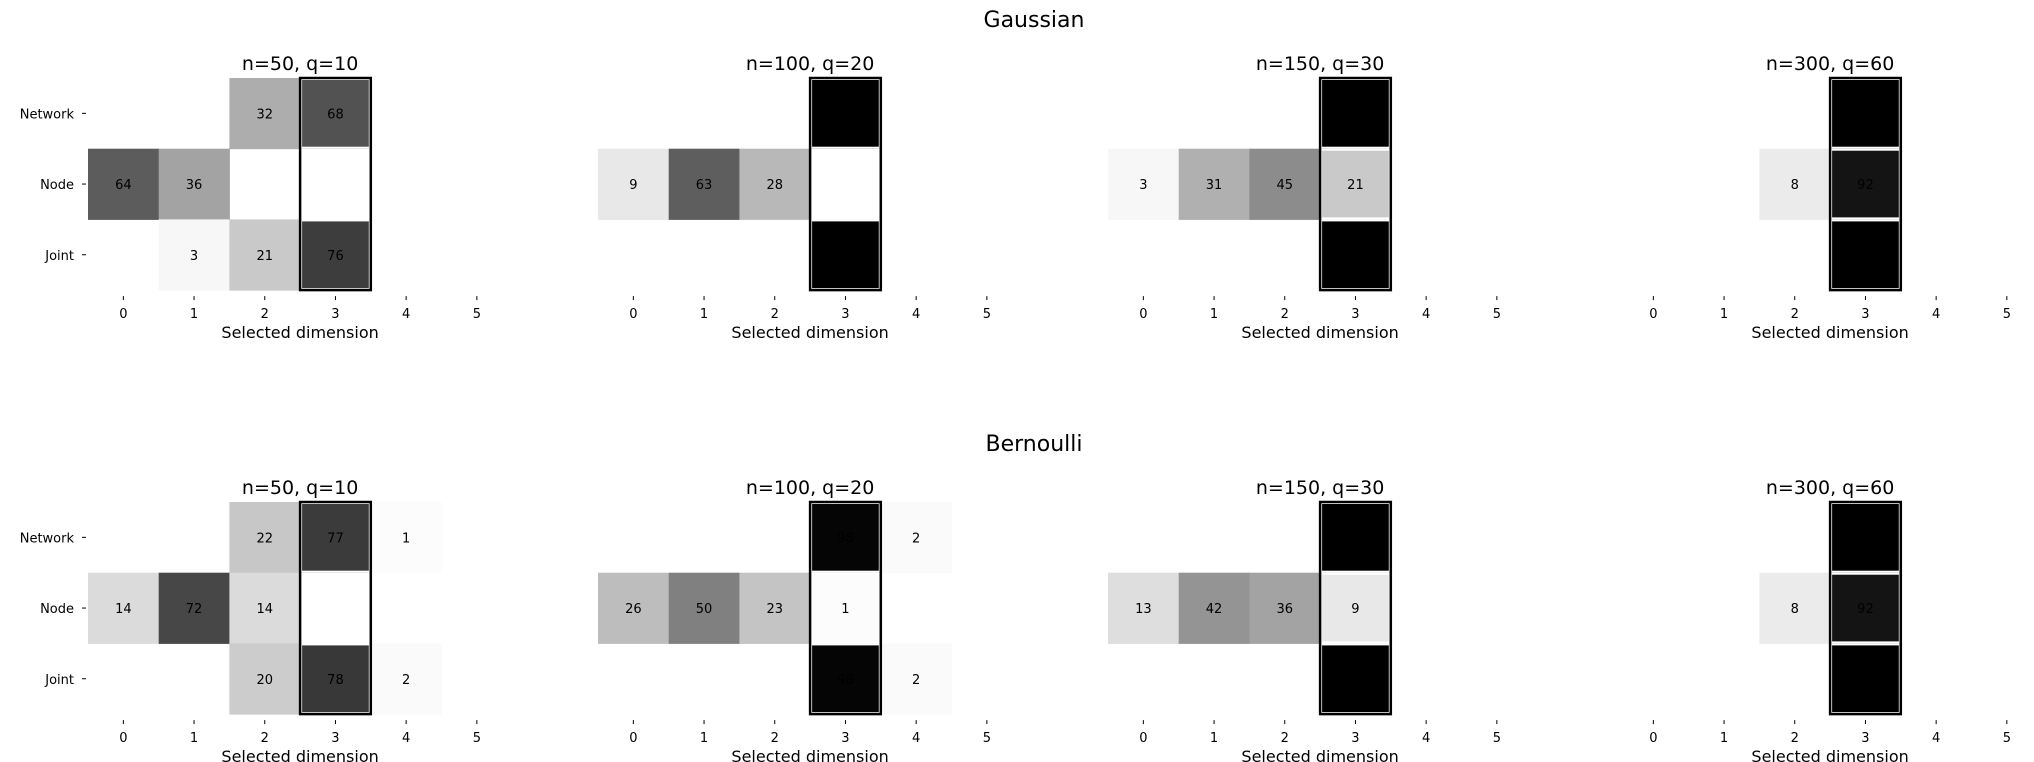 This screenshot has width=2034, height=762. What do you see at coordinates (1034, 444) in the screenshot?
I see `section-title: Bernoulli` at bounding box center [1034, 444].